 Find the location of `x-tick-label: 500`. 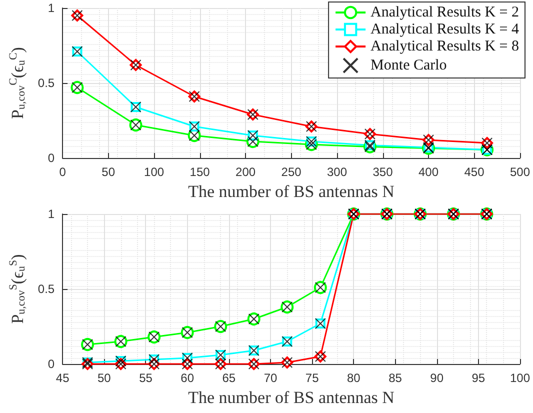

x-tick-label: 500 is located at coordinates (520, 172).